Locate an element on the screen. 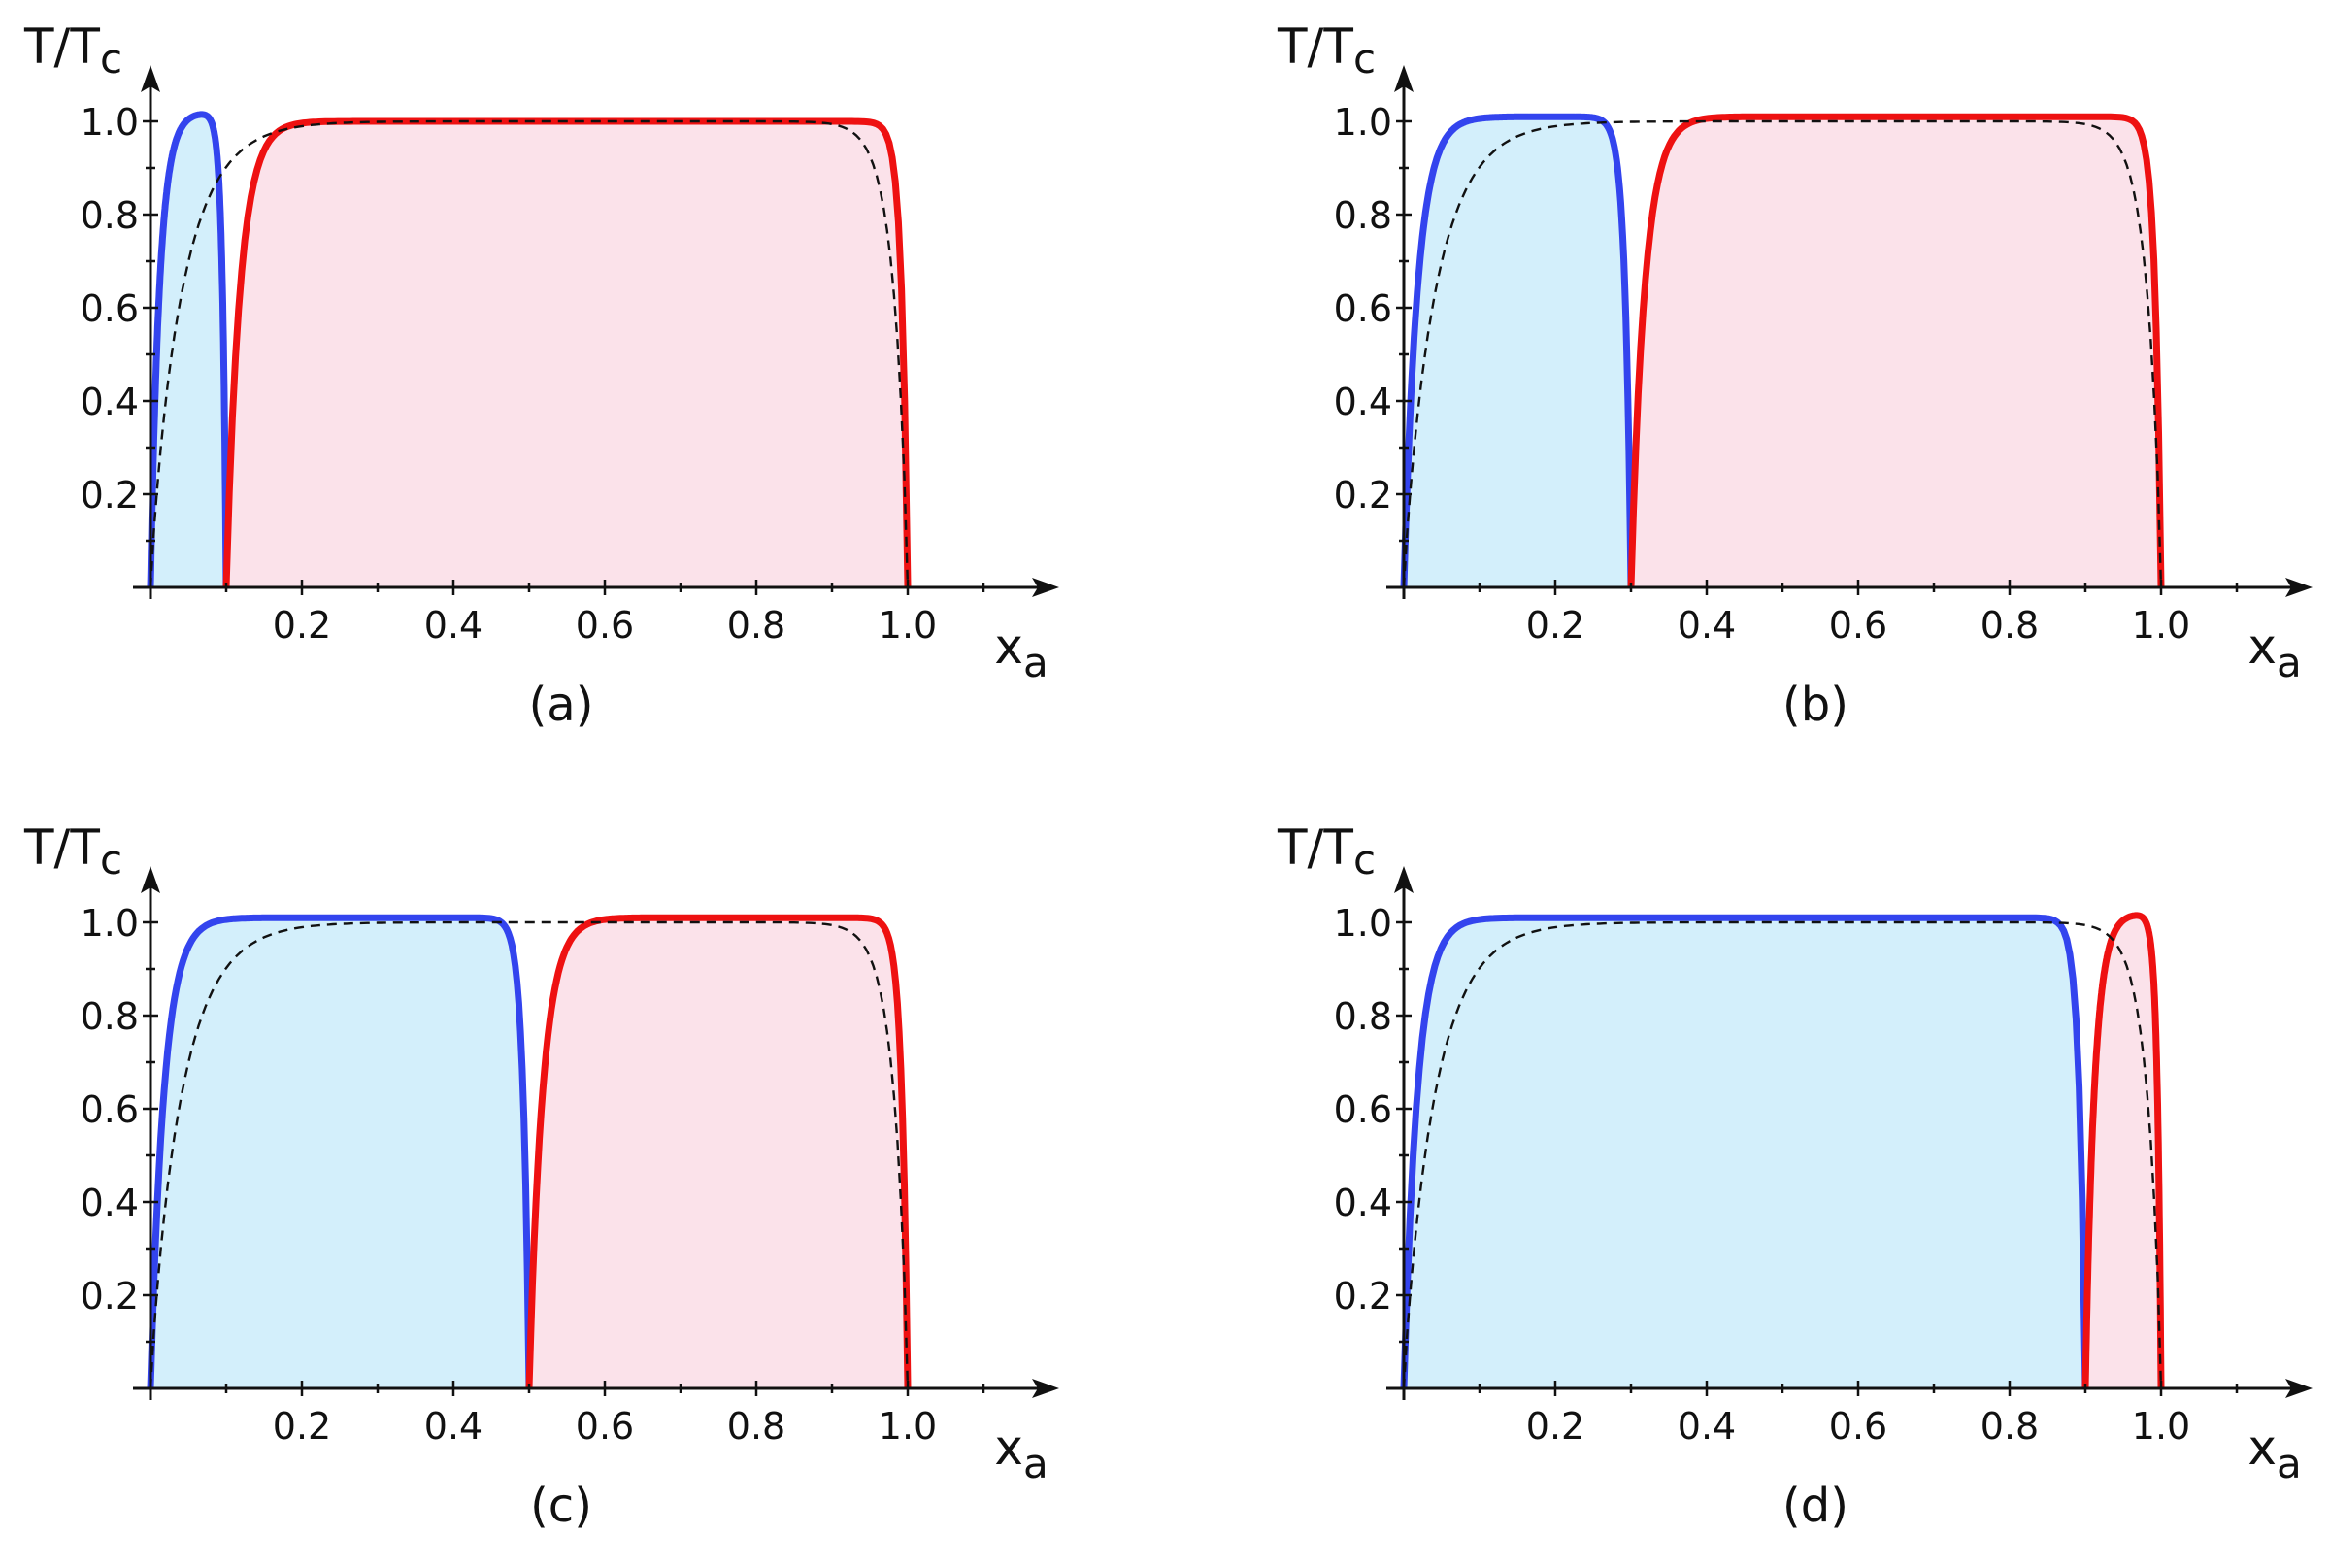 This screenshot has height=1568, width=2330. panel-caption: (a) is located at coordinates (561, 705).